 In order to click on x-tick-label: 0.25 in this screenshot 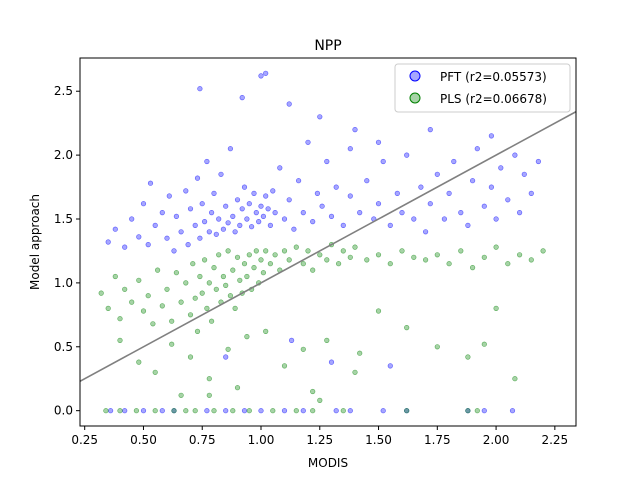, I will do `click(84, 440)`.